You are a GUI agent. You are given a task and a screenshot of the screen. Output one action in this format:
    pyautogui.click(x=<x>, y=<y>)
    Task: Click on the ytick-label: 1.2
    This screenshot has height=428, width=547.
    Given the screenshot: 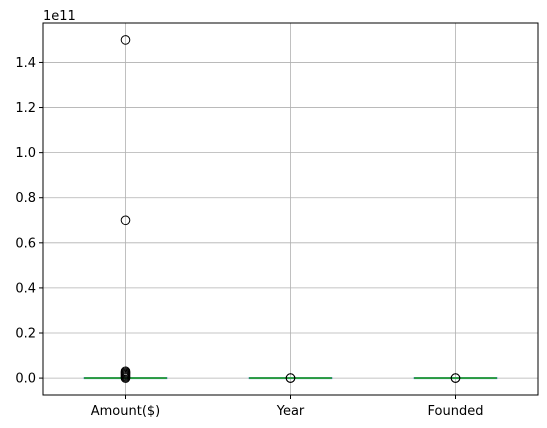 What is the action you would take?
    pyautogui.click(x=25, y=108)
    